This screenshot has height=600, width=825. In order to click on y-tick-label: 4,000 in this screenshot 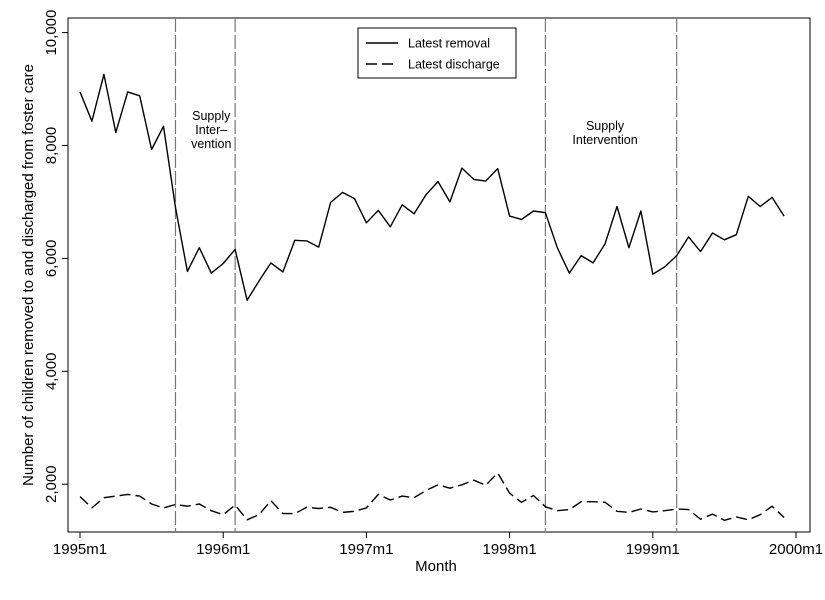, I will do `click(51, 372)`.